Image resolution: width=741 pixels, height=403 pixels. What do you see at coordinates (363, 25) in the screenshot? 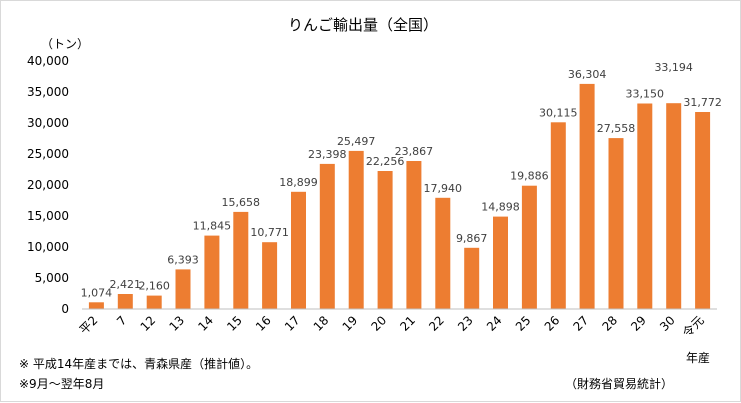
I see `chart-title: りんご輸出量（全国）` at bounding box center [363, 25].